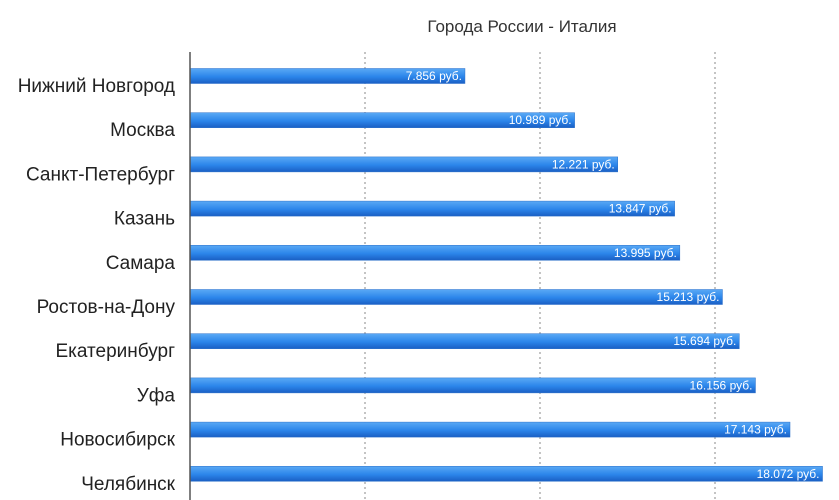 The image size is (839, 500). I want to click on category-label: Ростов-на-Дону, so click(106, 307).